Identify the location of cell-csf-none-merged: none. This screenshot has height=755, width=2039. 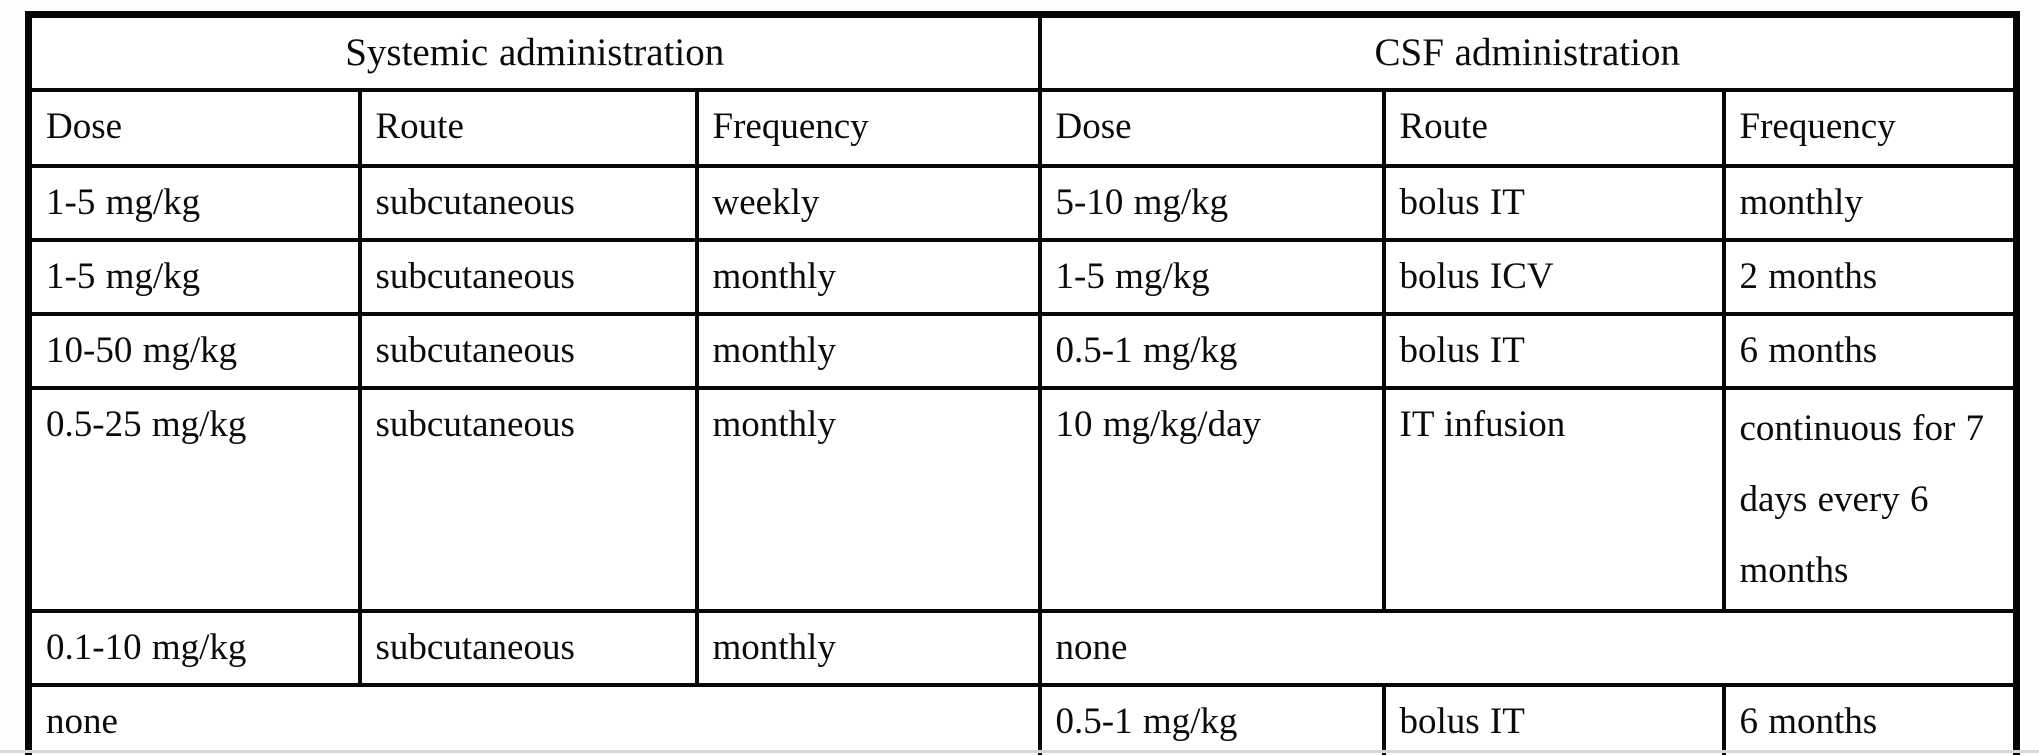
(1528, 648).